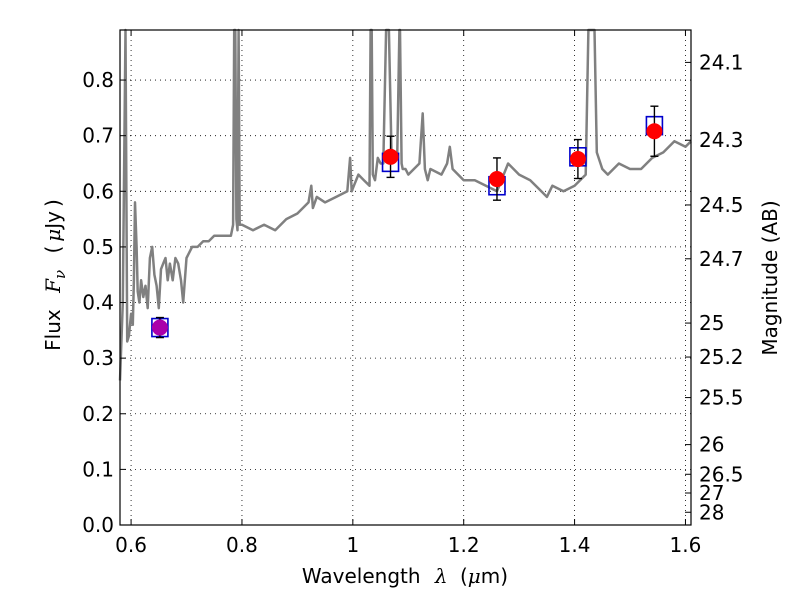 The width and height of the screenshot is (800, 600). Describe the element at coordinates (98, 525) in the screenshot. I see `y-tick-label: 0.0` at that location.